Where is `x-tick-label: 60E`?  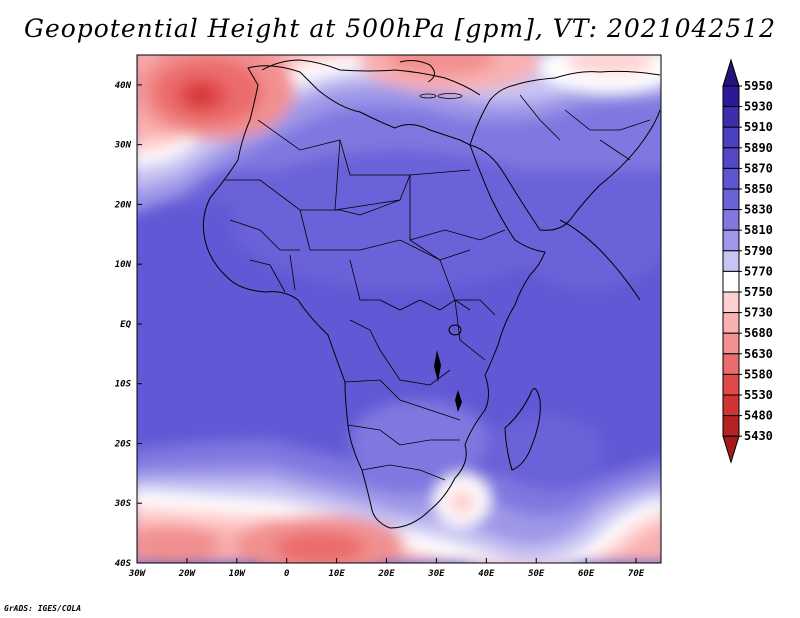 x-tick-label: 60E is located at coordinates (586, 574).